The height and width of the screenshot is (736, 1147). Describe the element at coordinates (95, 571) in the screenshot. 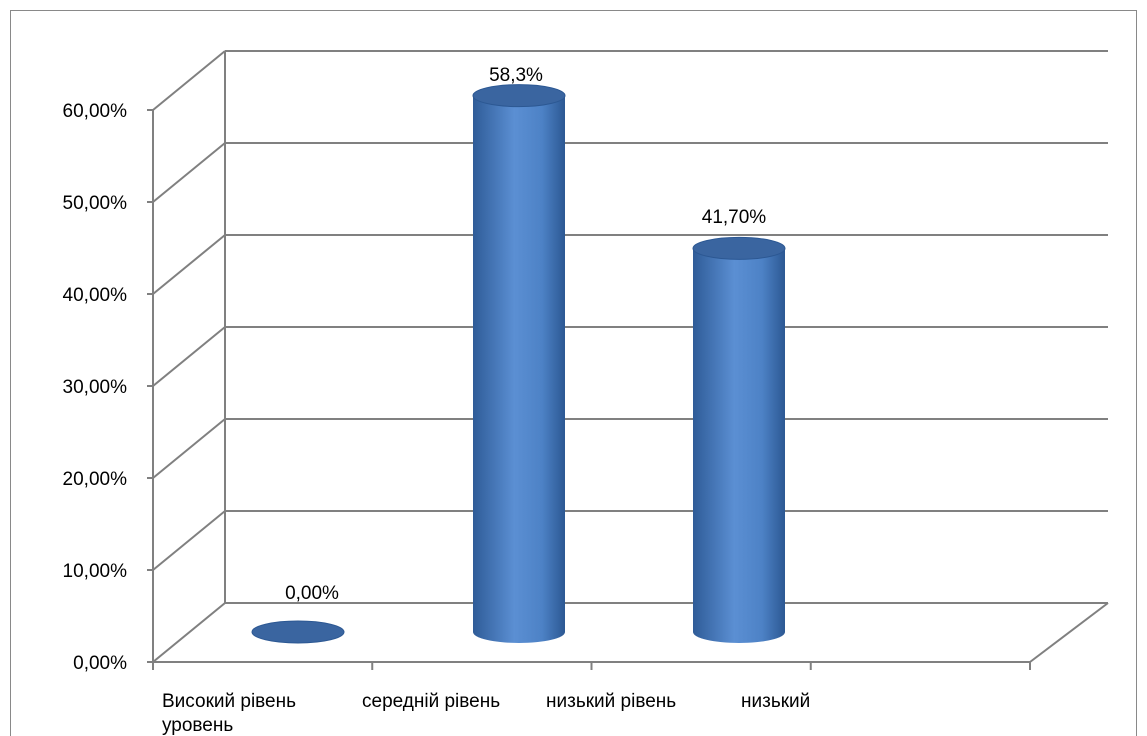

I see `y-tick-label: 10,00%` at that location.